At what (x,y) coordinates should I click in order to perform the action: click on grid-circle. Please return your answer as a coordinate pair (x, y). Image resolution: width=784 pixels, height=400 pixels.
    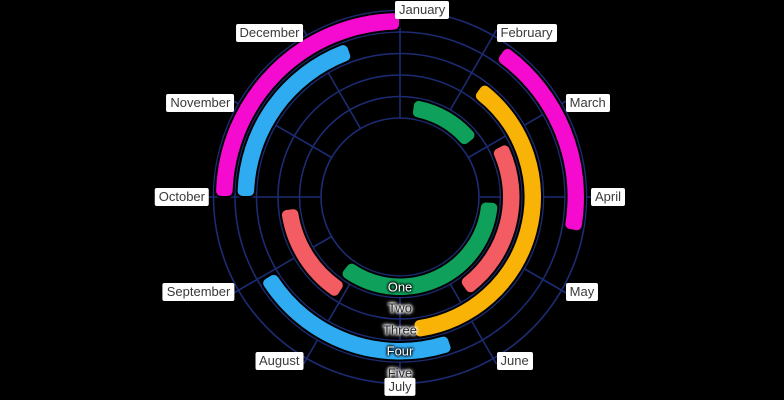
    Looking at the image, I should click on (400, 197).